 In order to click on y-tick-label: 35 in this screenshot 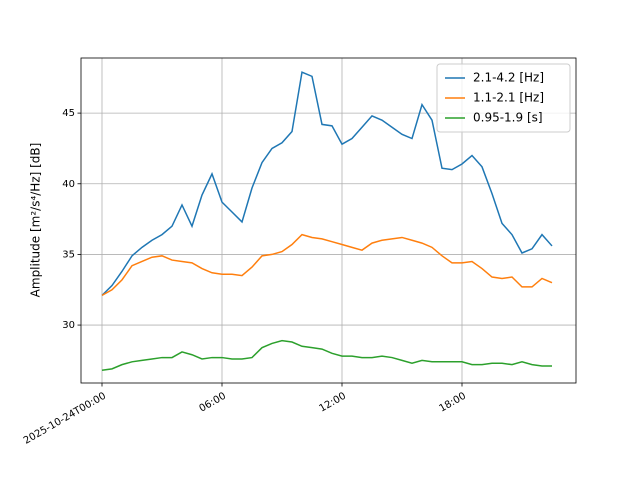, I will do `click(68, 254)`.